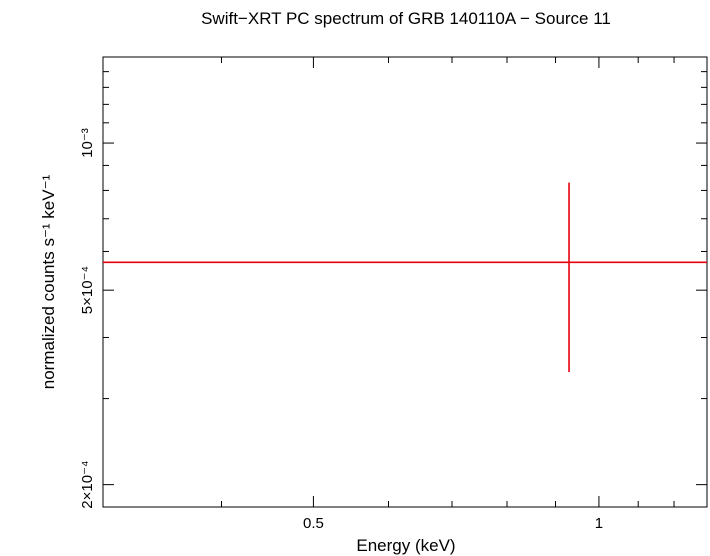 This screenshot has width=710, height=556. What do you see at coordinates (405, 545) in the screenshot?
I see `x-axis-label: Energy (keV)` at bounding box center [405, 545].